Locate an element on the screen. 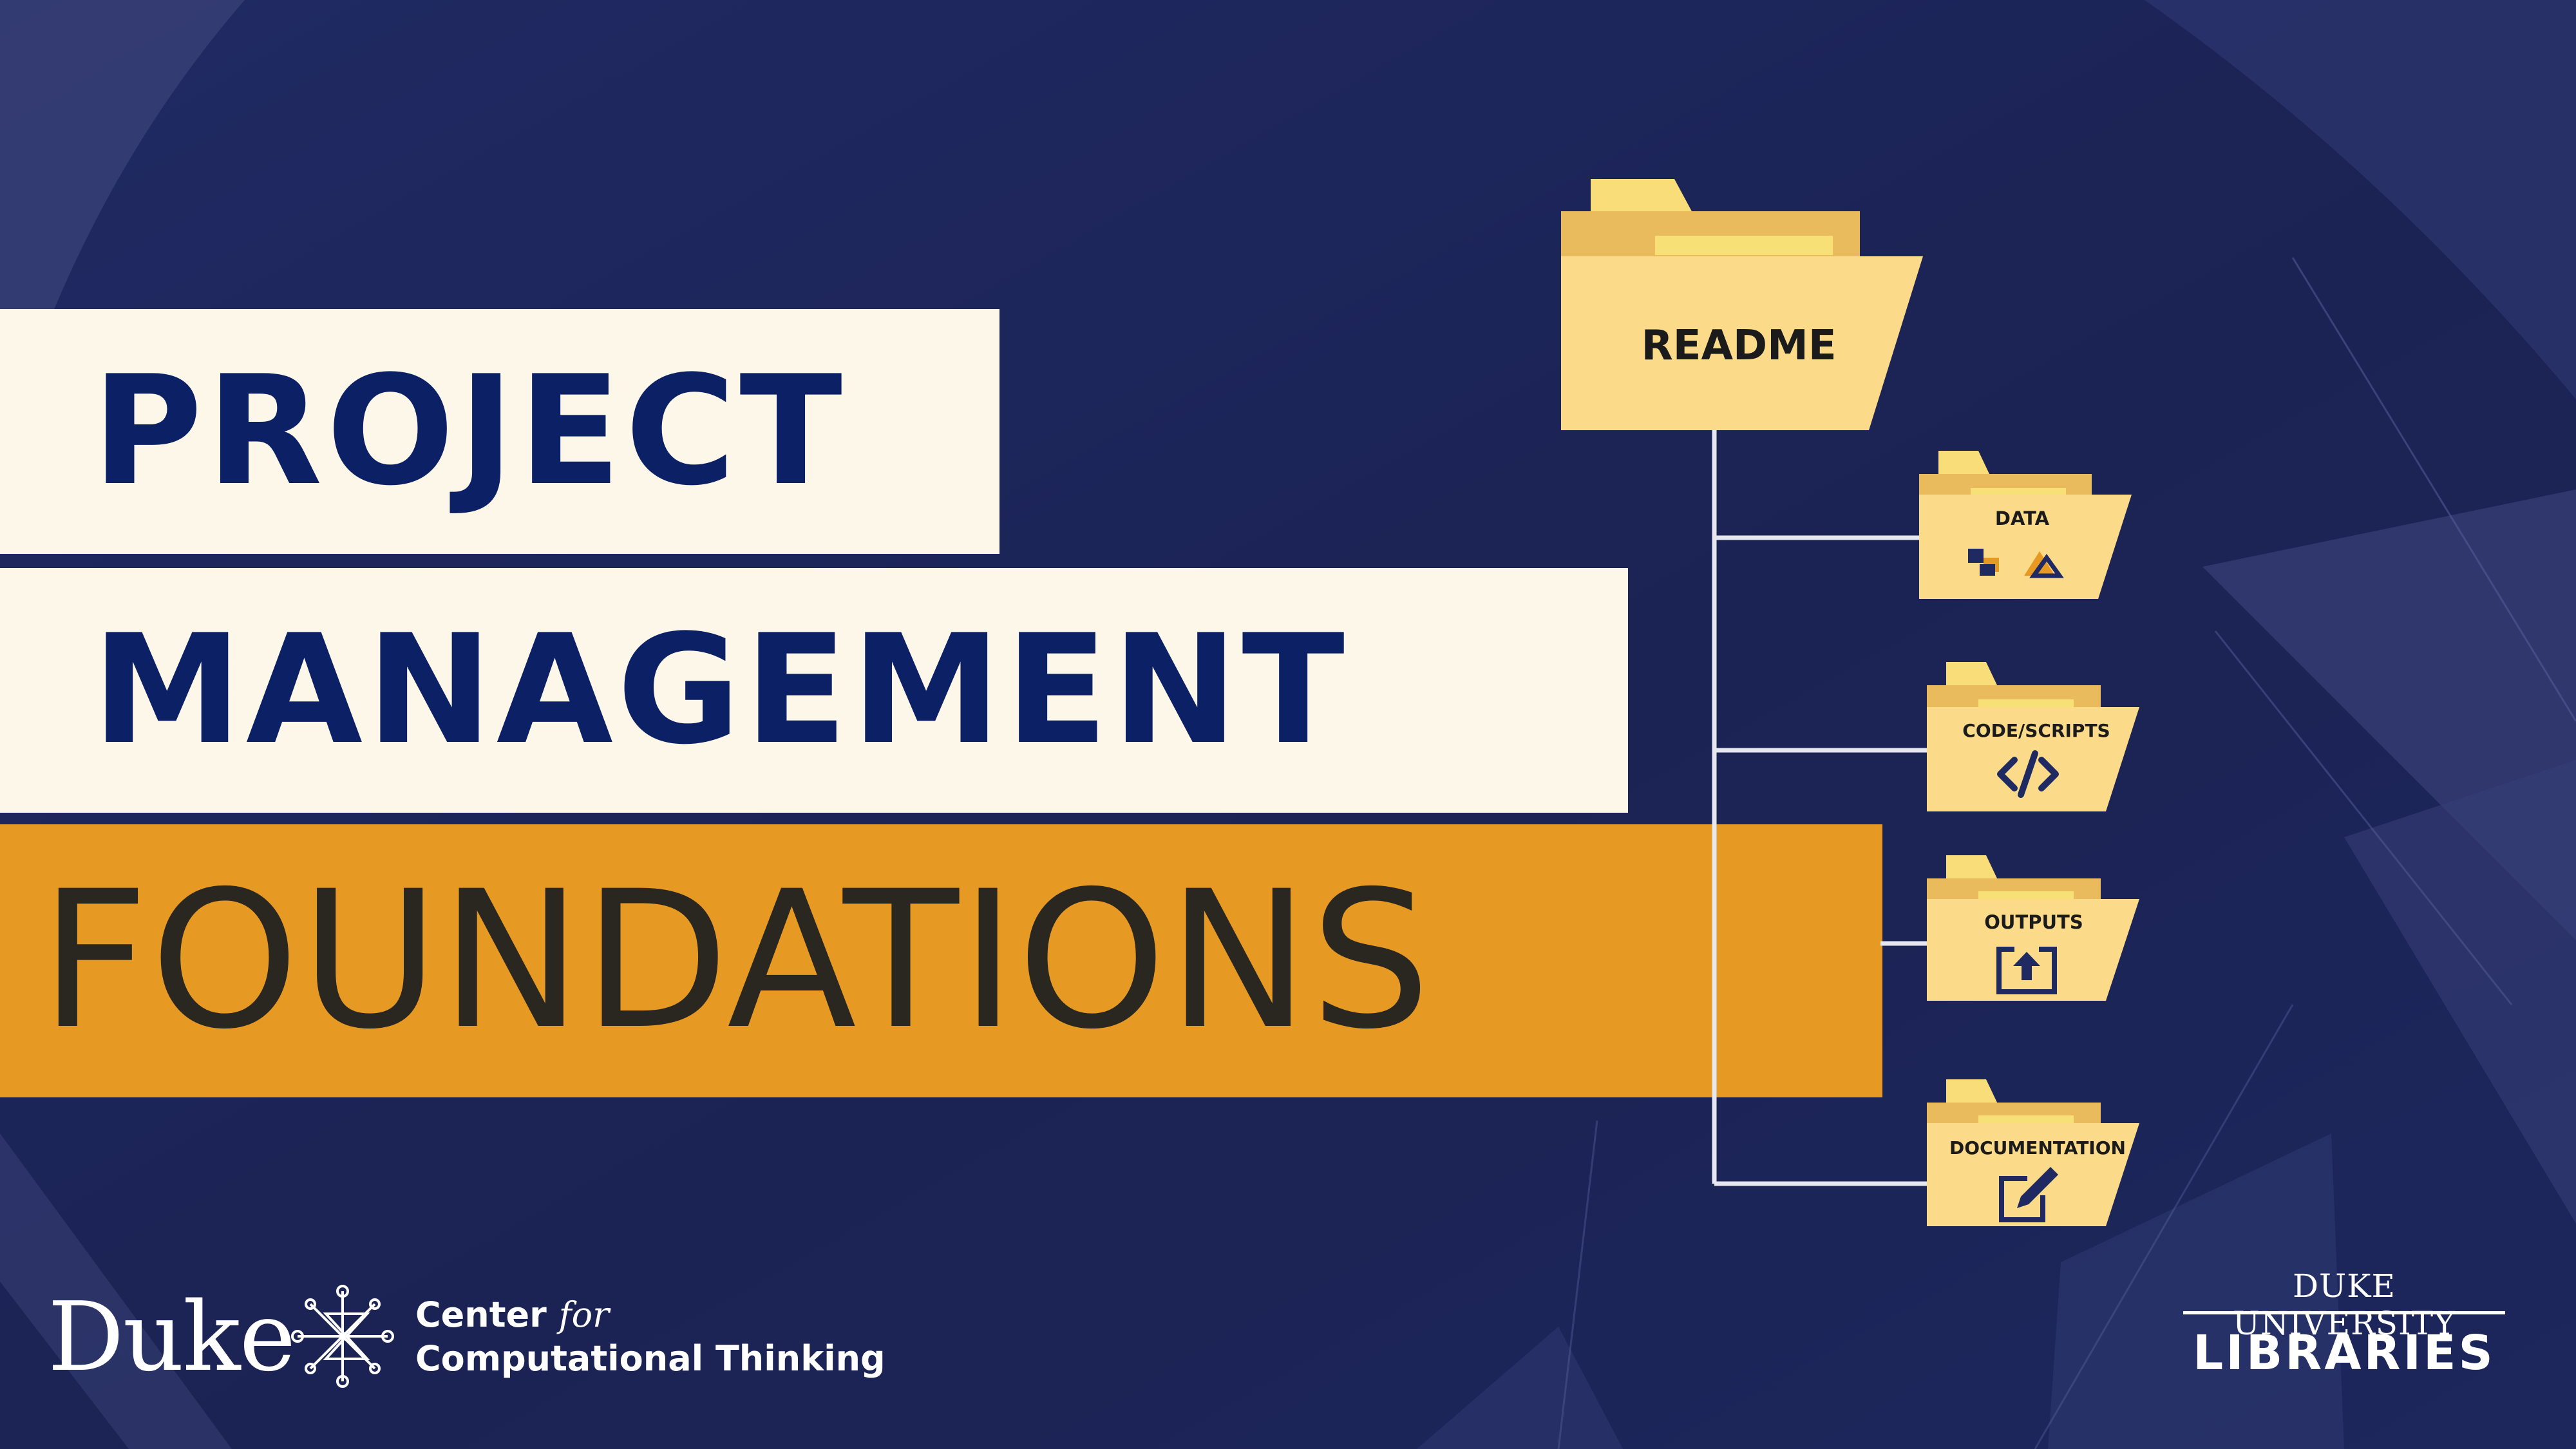 The image size is (2576, 1449). title-line-management: MANAGEMENT is located at coordinates (720, 690).